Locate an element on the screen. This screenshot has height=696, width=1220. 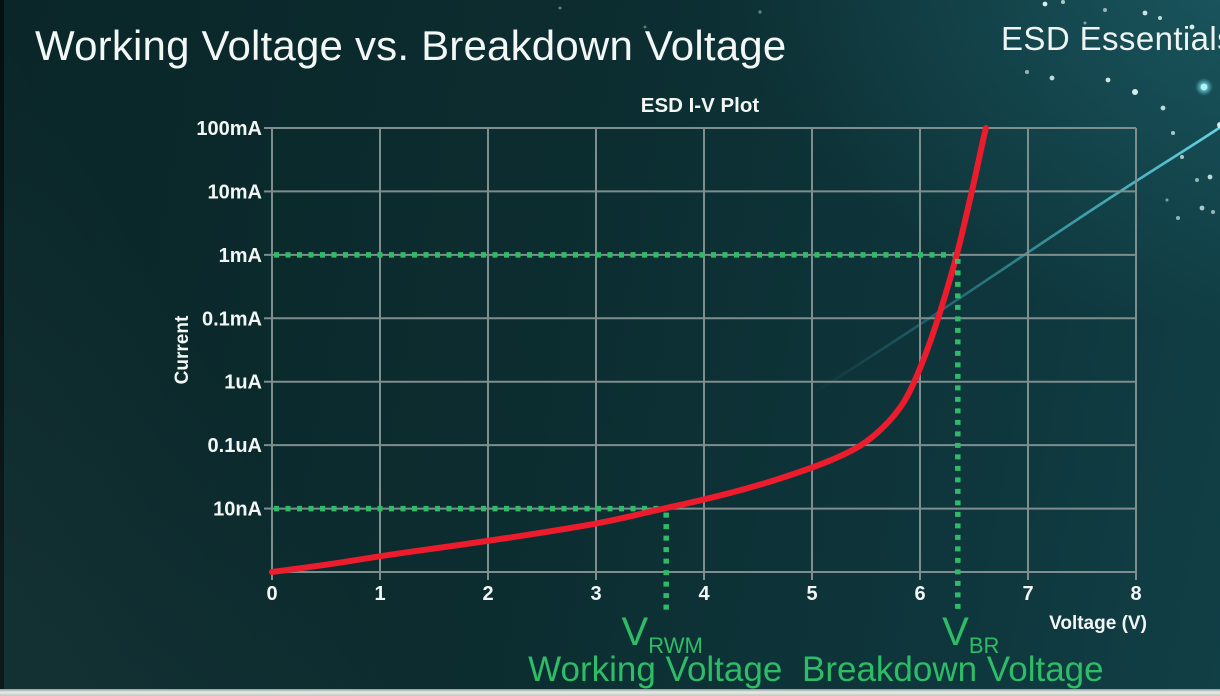
x-tick-label: 3 is located at coordinates (595, 594).